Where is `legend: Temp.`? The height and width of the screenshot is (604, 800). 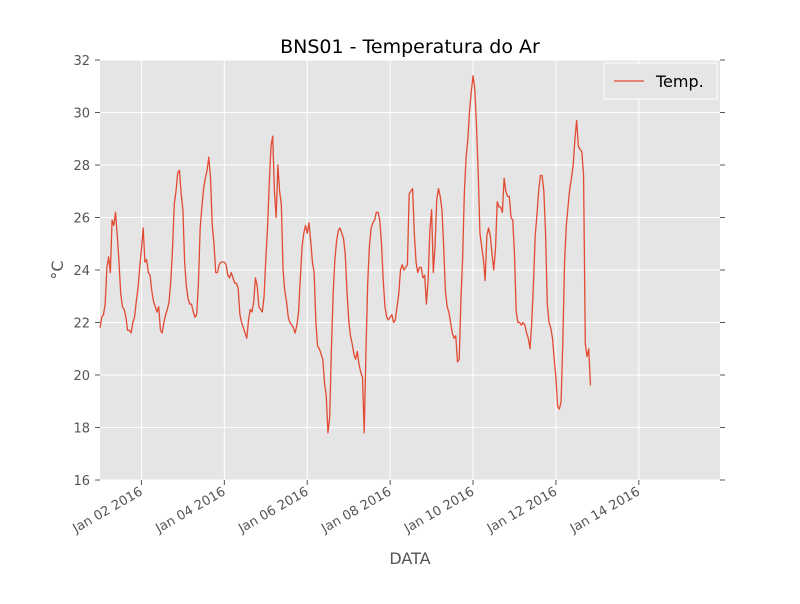 legend: Temp. is located at coordinates (660, 81).